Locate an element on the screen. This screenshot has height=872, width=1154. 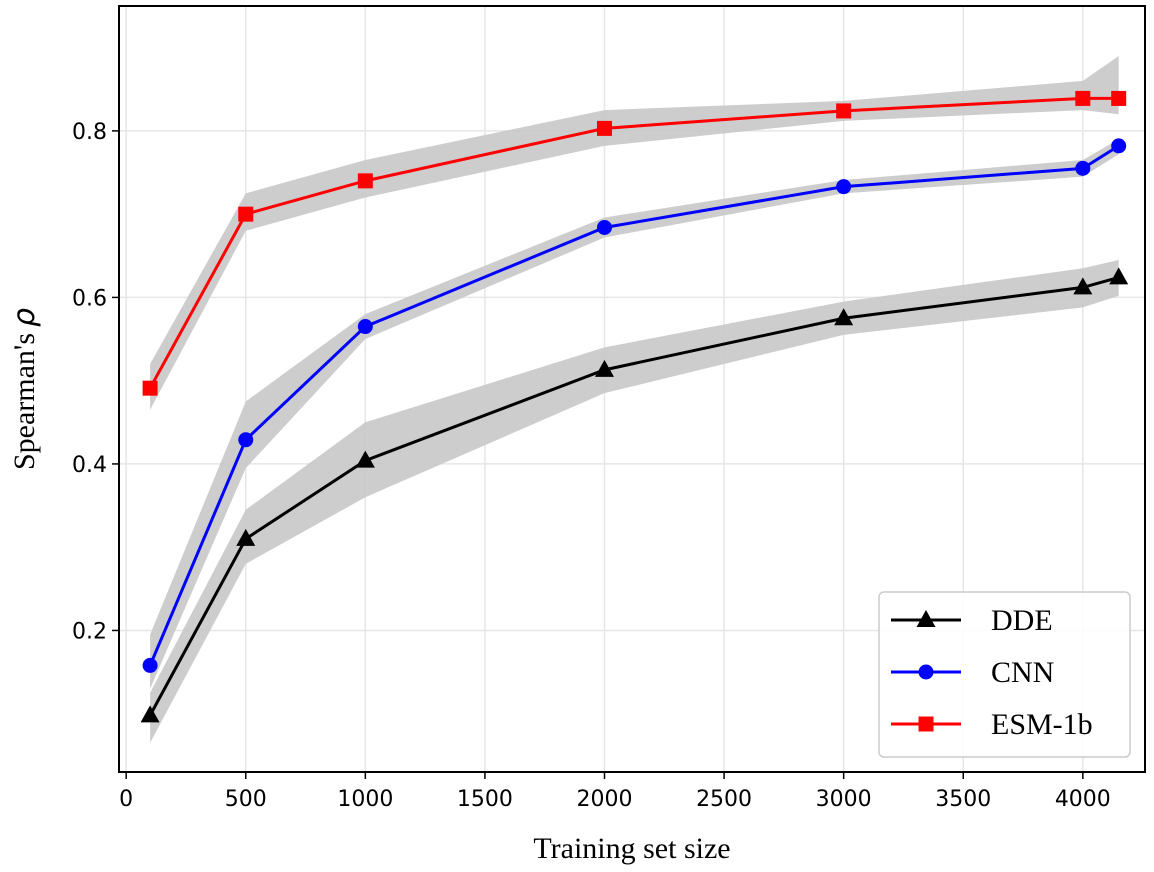
x-tick-label: 1500 is located at coordinates (485, 799).